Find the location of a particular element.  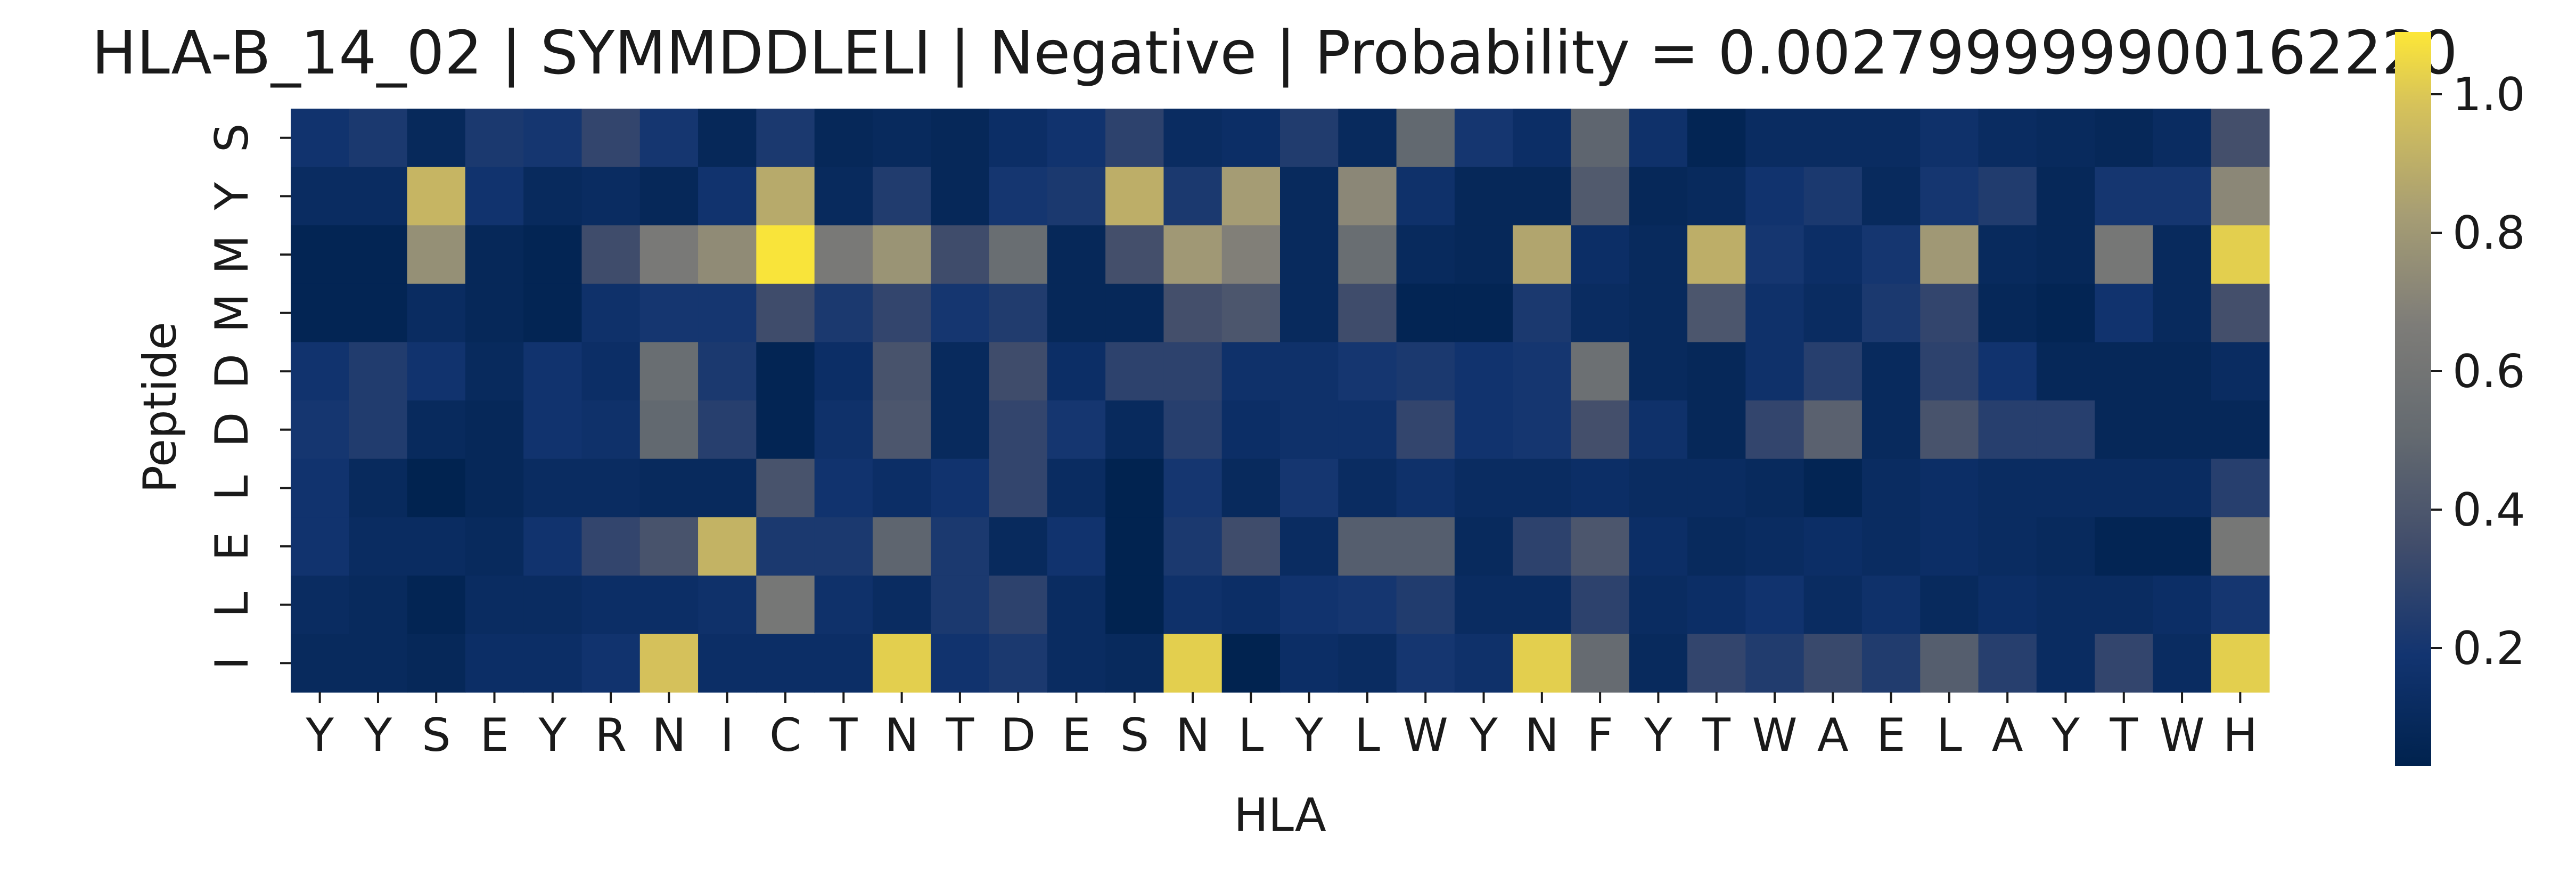

y-tick-label: E is located at coordinates (232, 546).